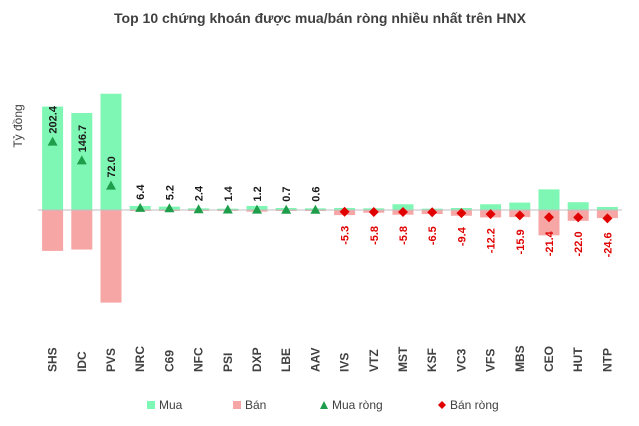  Describe the element at coordinates (258, 193) in the screenshot. I see `data-label-dxp: 1.2` at that location.